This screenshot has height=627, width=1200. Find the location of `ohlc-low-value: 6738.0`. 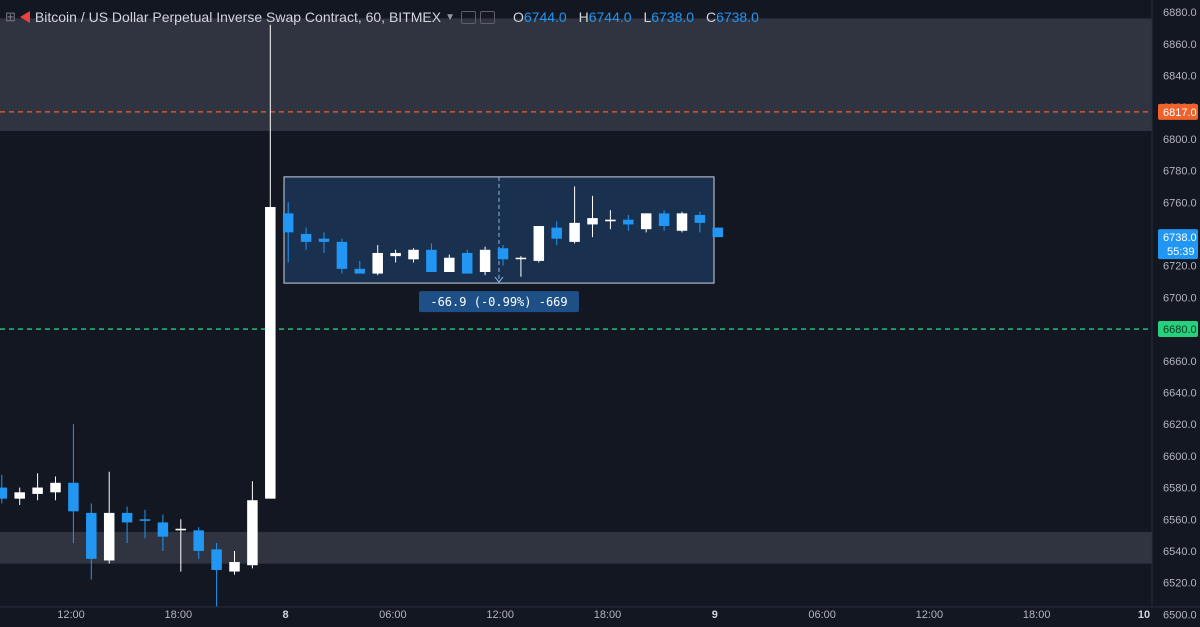

ohlc-low-value: 6738.0 is located at coordinates (673, 17).